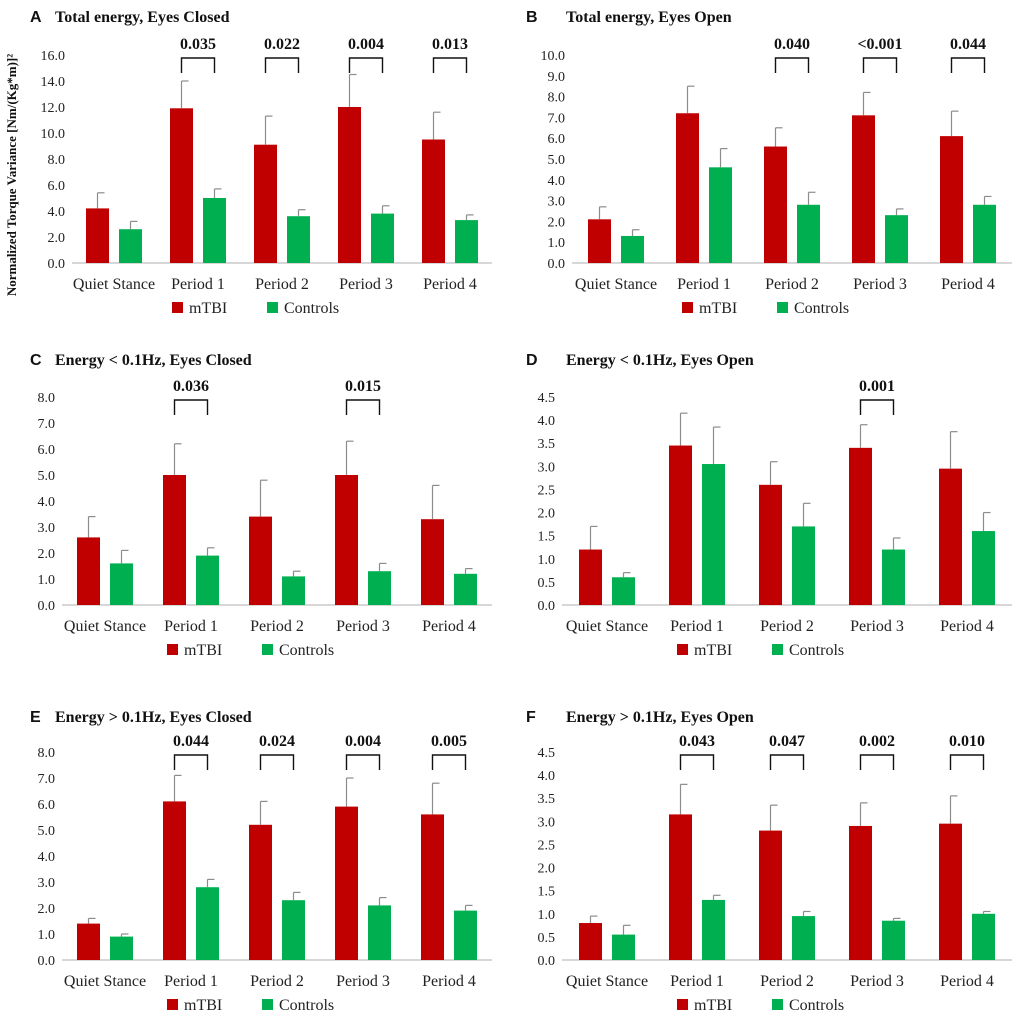 Image resolution: width=1021 pixels, height=1021 pixels. What do you see at coordinates (191, 981) in the screenshot?
I see `panel-e-category-label: Period 1` at bounding box center [191, 981].